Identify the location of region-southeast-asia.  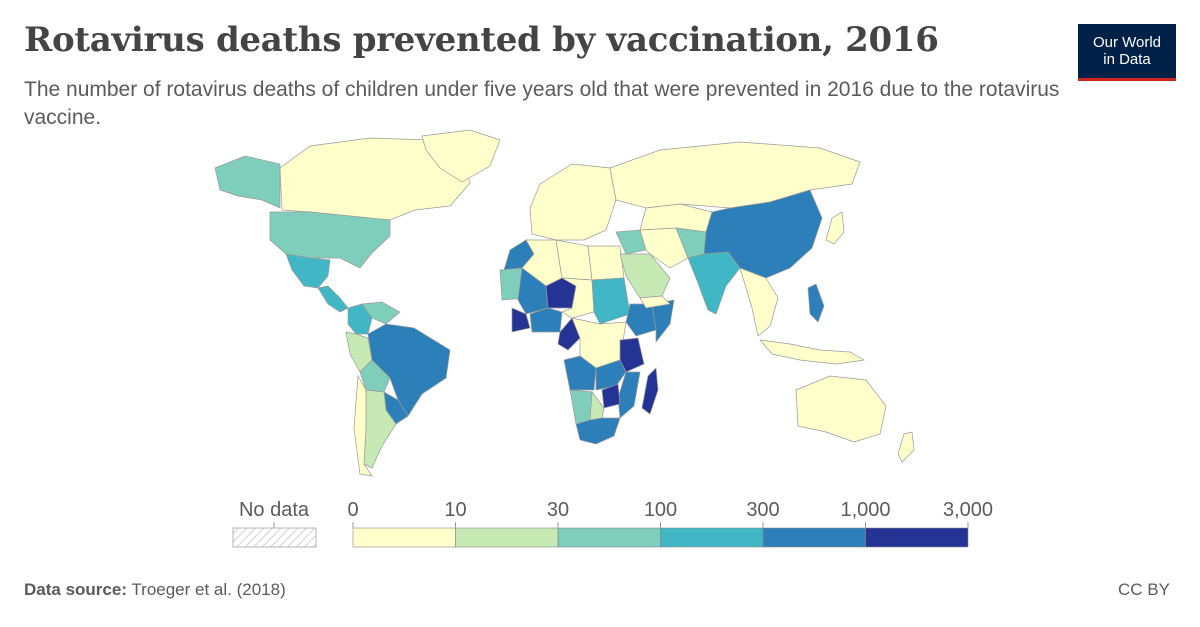
(759, 302).